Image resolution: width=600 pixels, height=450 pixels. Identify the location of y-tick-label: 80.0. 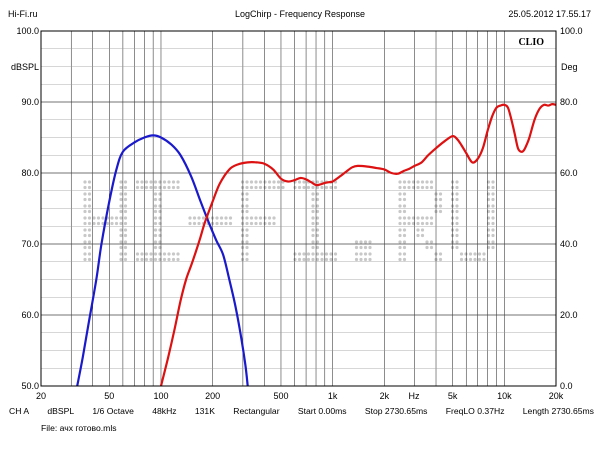
(30, 173).